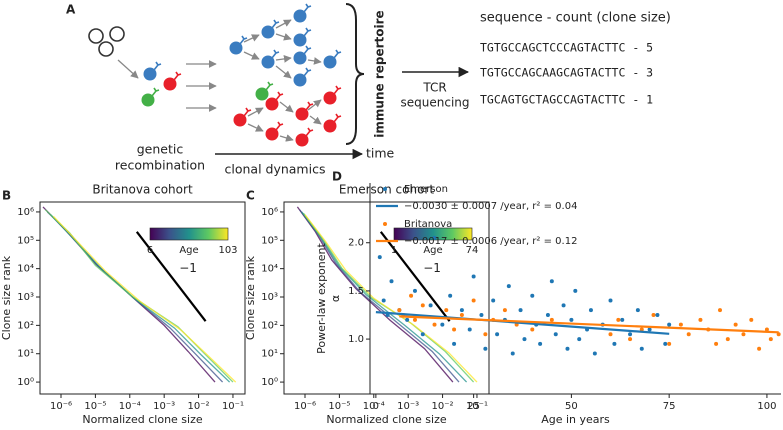 The image size is (783, 430). I want to click on x-axis-label: Normalized clone size, so click(142, 419).